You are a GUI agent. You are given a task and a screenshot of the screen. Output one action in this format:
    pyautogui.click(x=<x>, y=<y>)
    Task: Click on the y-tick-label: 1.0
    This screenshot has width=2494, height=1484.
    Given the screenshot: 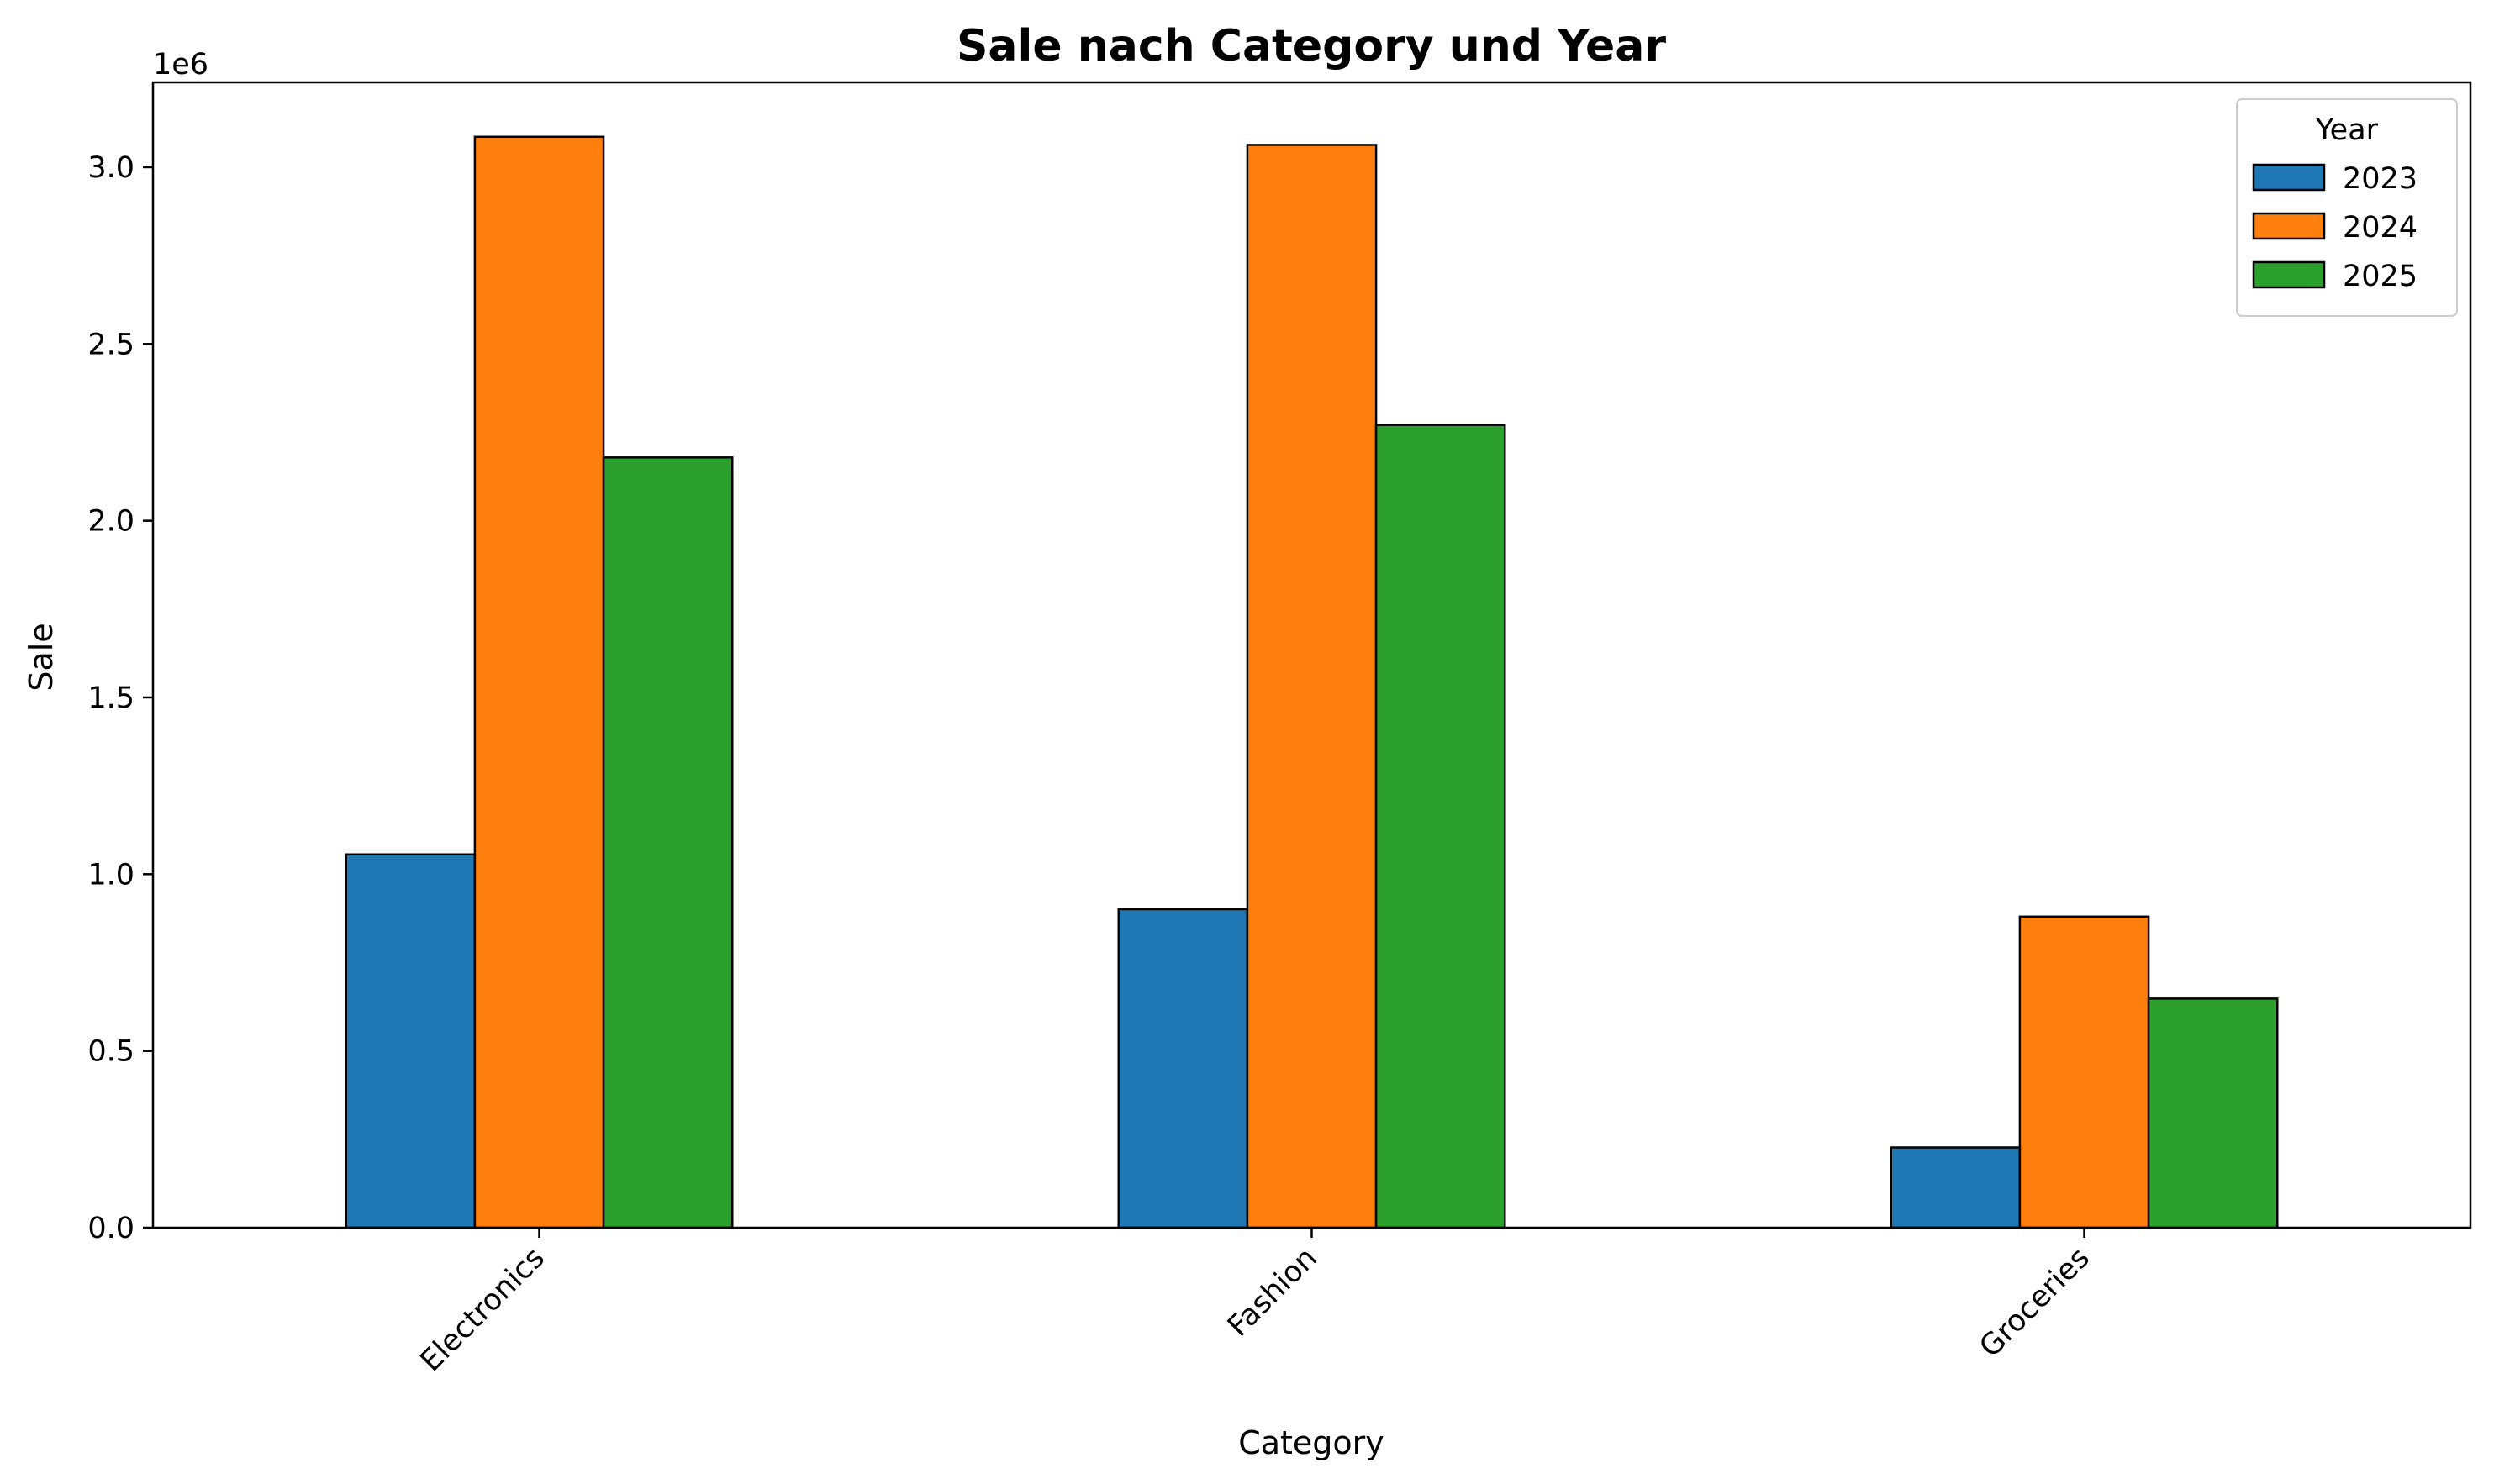 What is the action you would take?
    pyautogui.click(x=111, y=875)
    